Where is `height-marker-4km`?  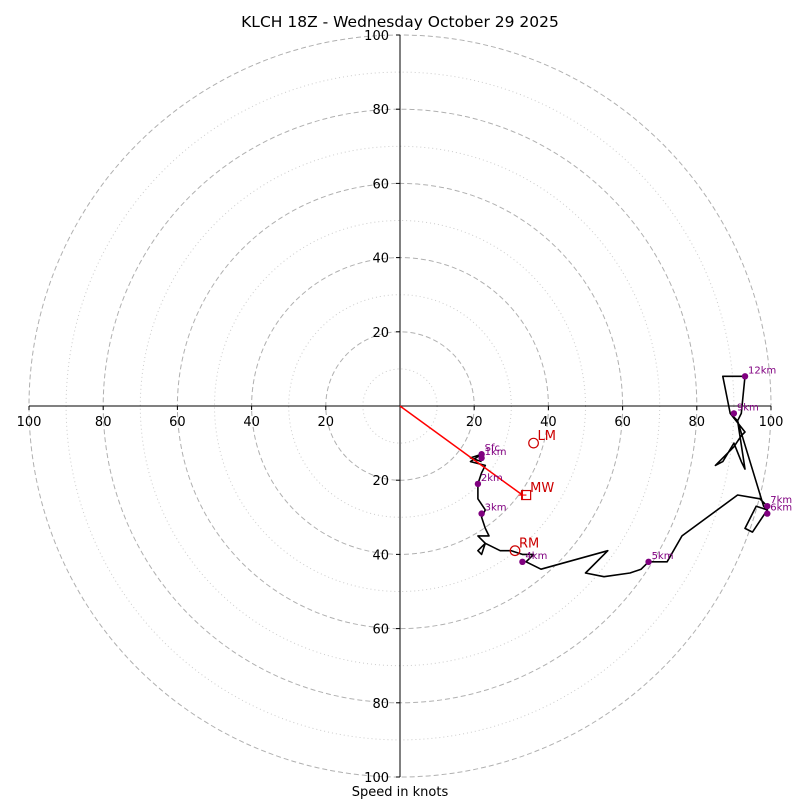
height-marker-4km is located at coordinates (522, 562).